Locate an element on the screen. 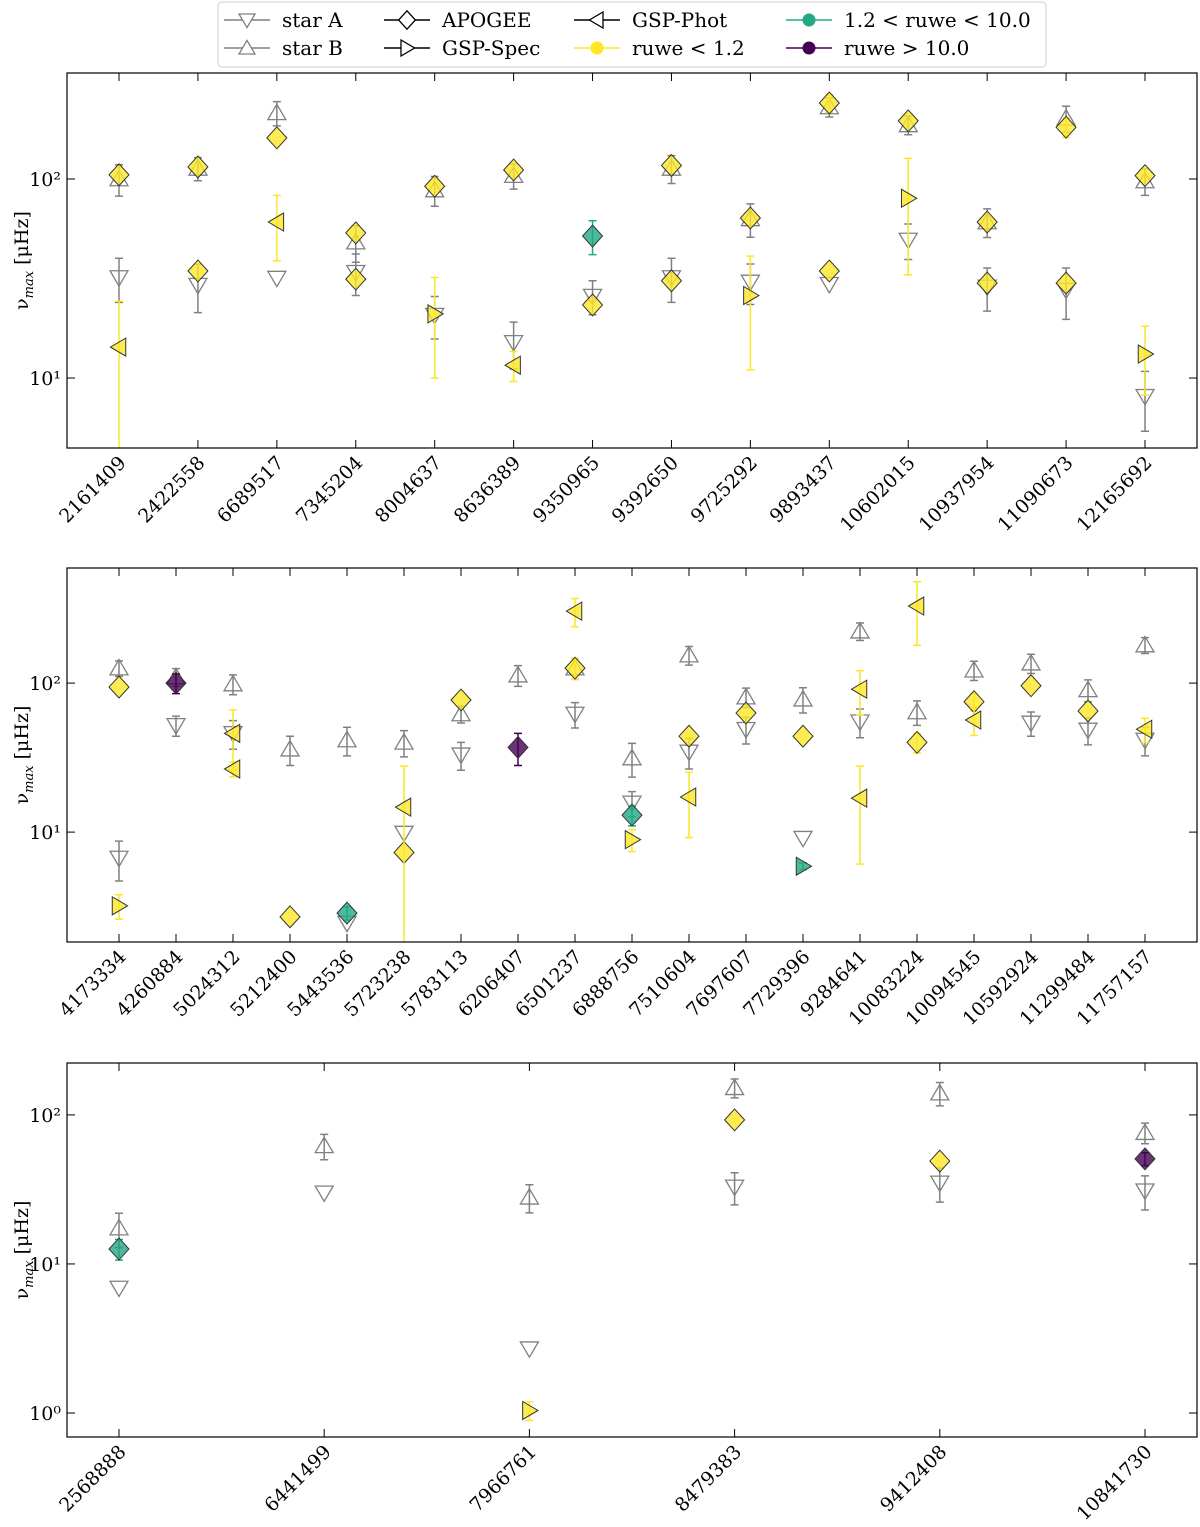 Image resolution: width=1200 pixels, height=1527 pixels. x-tick-label: 2568888 is located at coordinates (92, 1478).